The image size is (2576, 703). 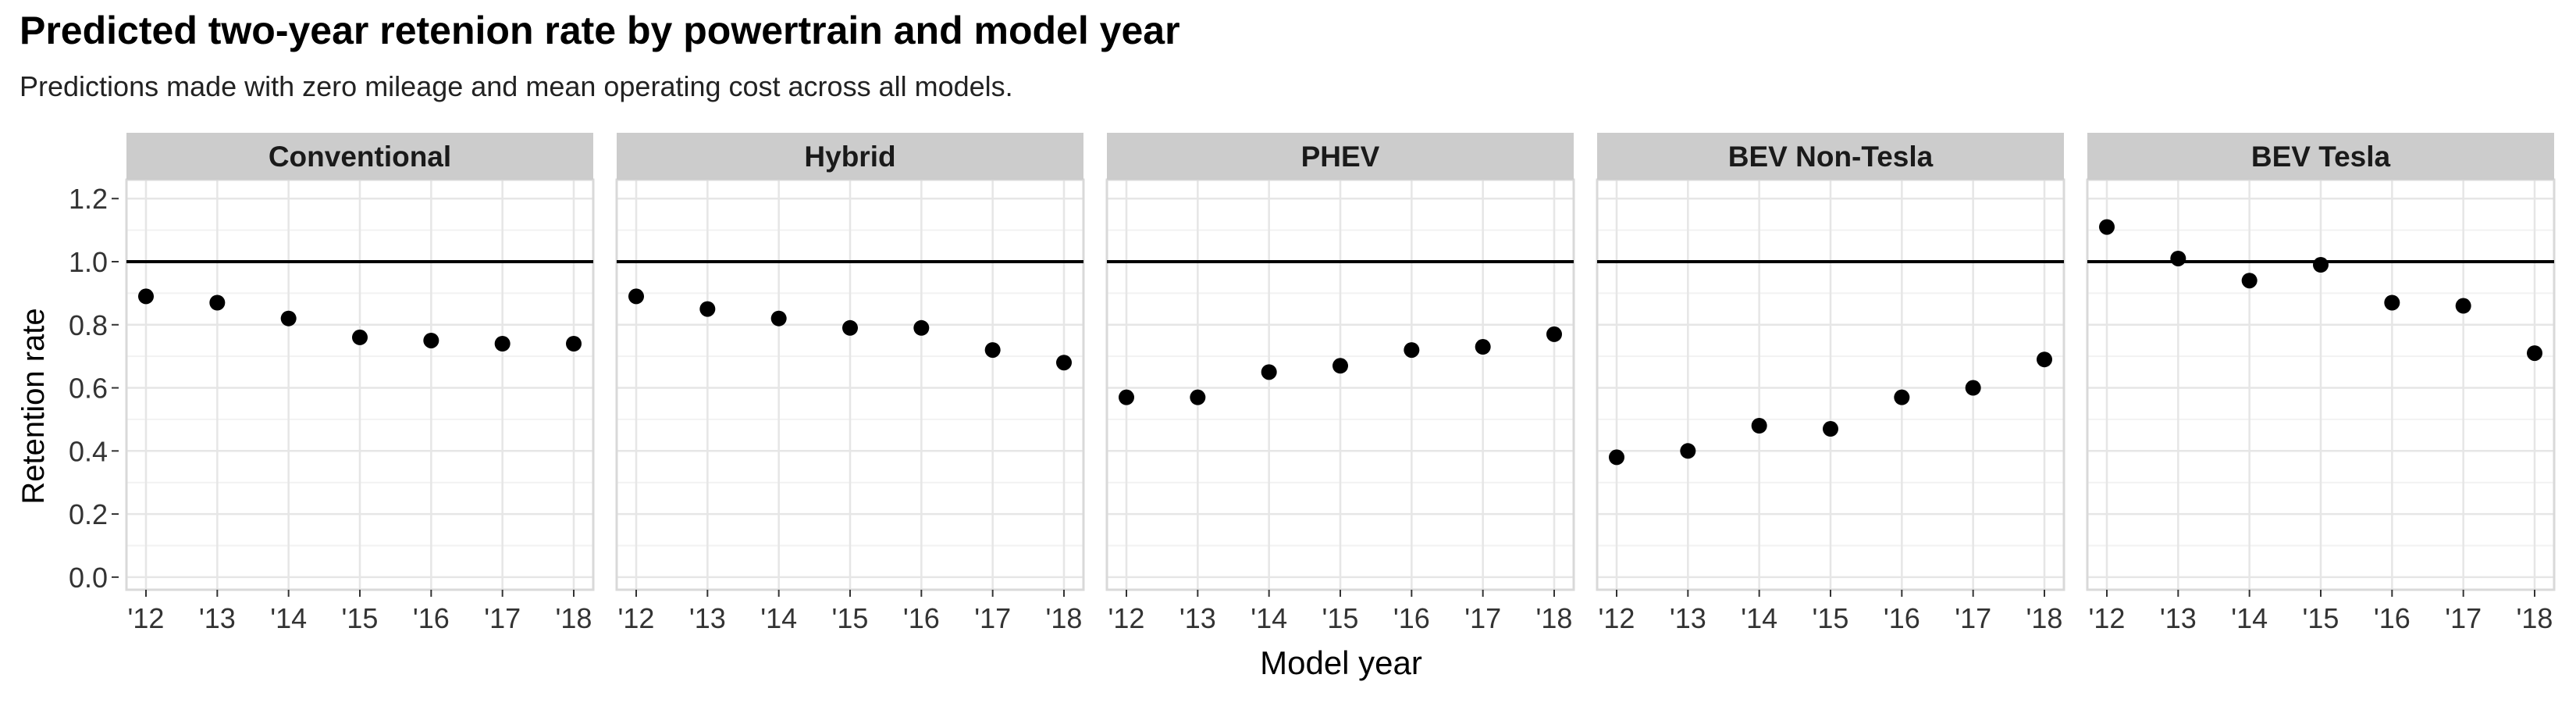 I want to click on y-tick-label: 0.6, so click(x=88, y=389).